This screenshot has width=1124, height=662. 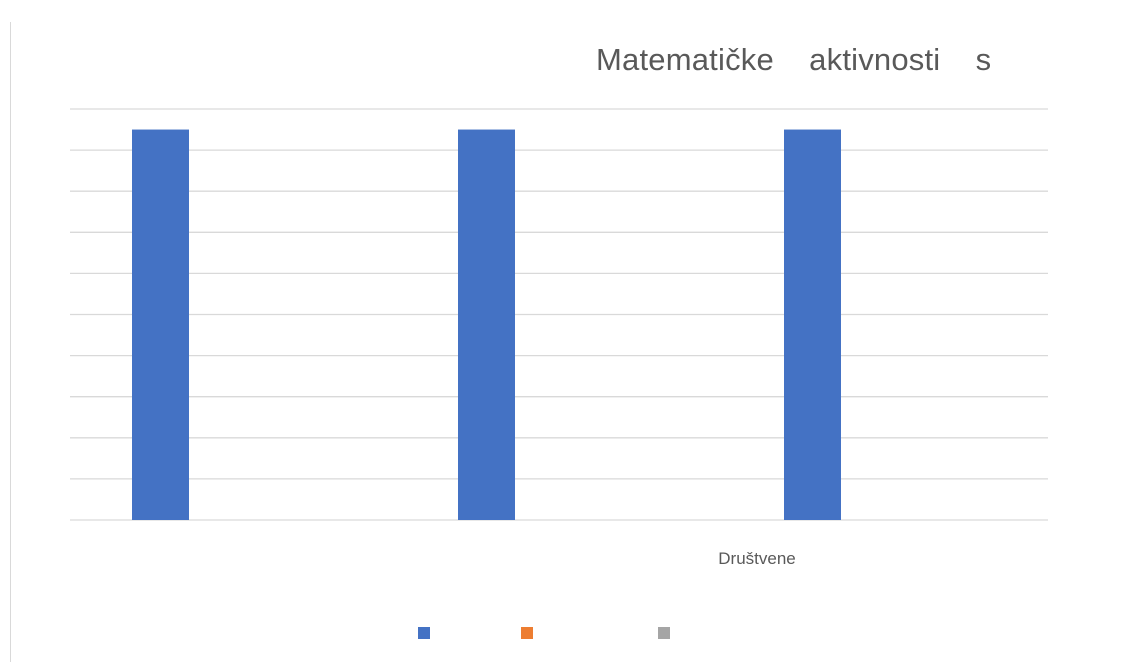 I want to click on chart-border, so click(x=10, y=342).